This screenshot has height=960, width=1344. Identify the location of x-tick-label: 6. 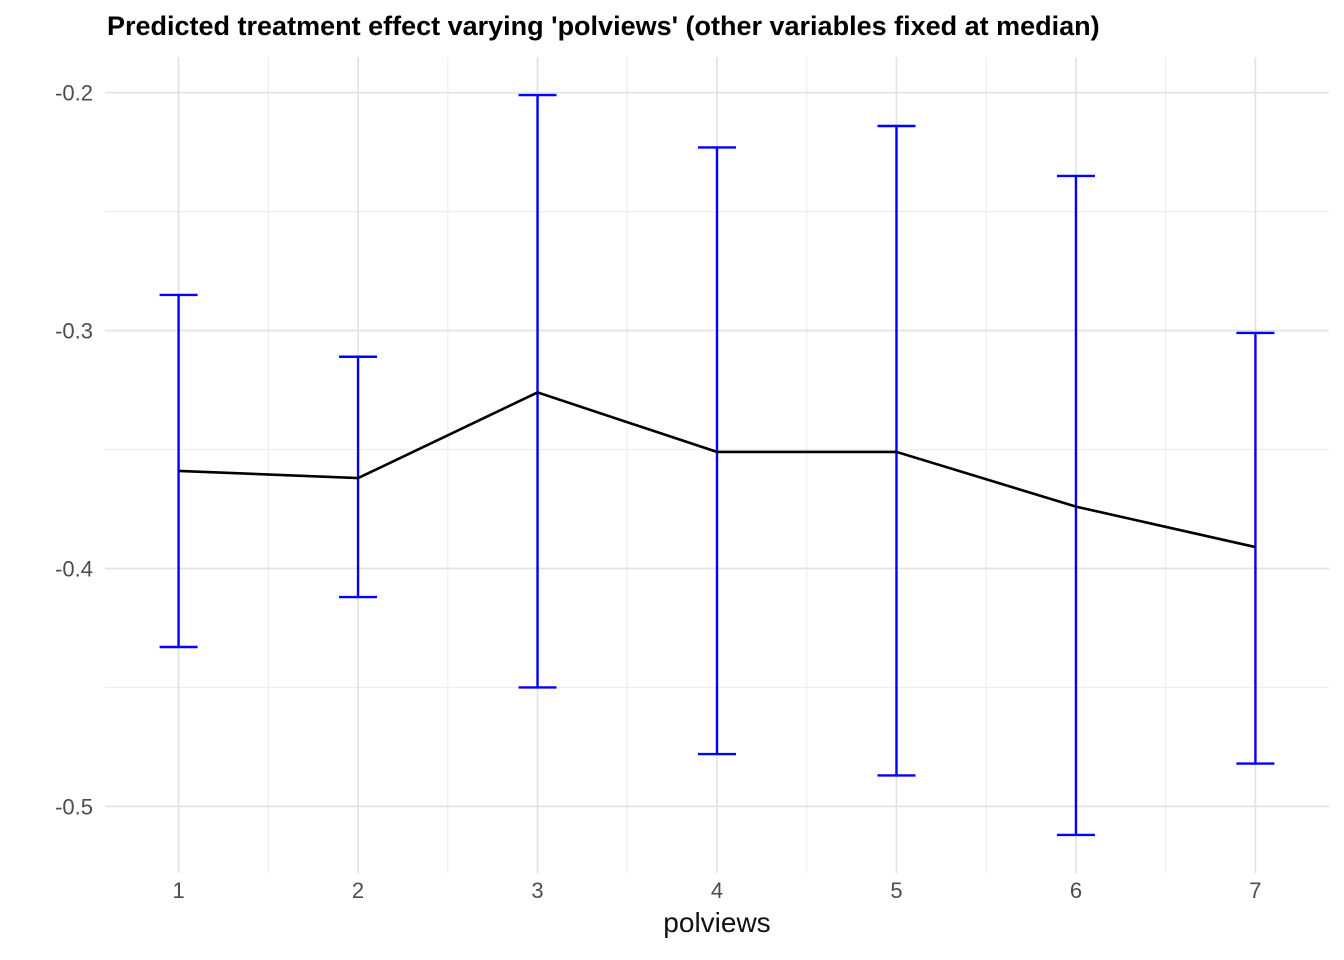
(1076, 890).